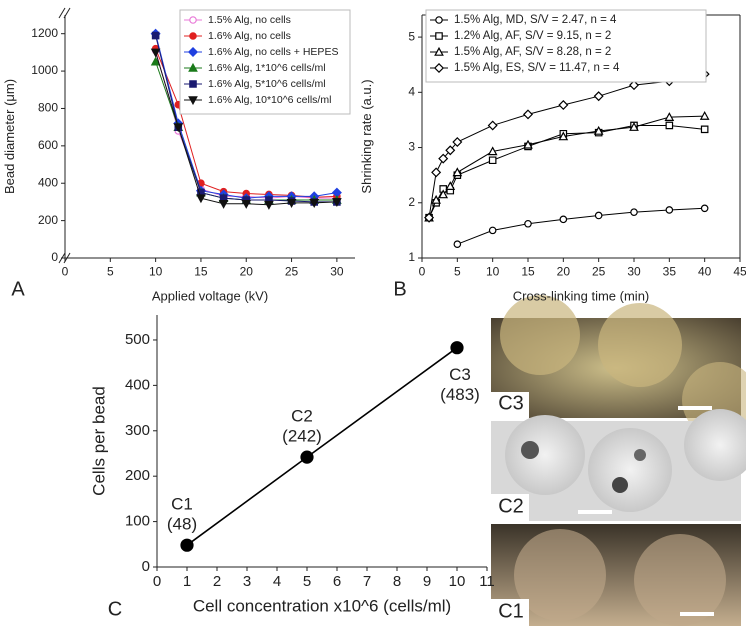  Describe the element at coordinates (493, 272) in the screenshot. I see `x-tick-label: 10` at that location.